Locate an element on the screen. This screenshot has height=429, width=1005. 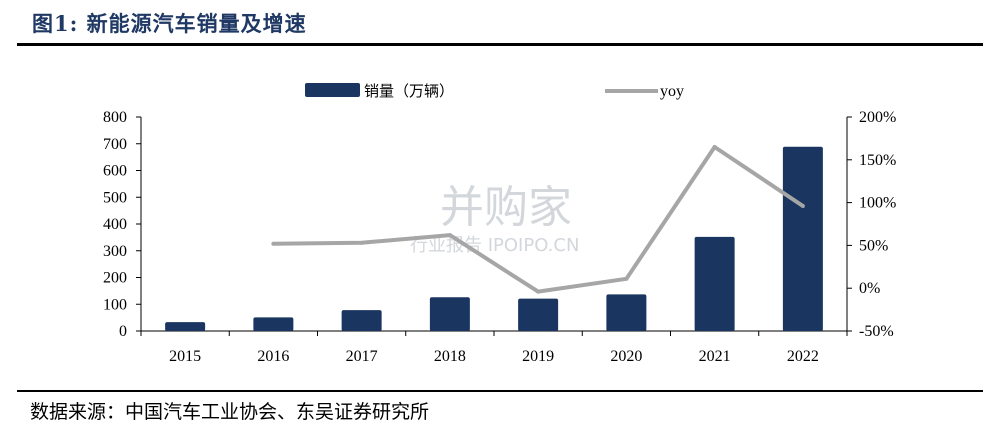
x-tick-label: 2019 is located at coordinates (538, 356).